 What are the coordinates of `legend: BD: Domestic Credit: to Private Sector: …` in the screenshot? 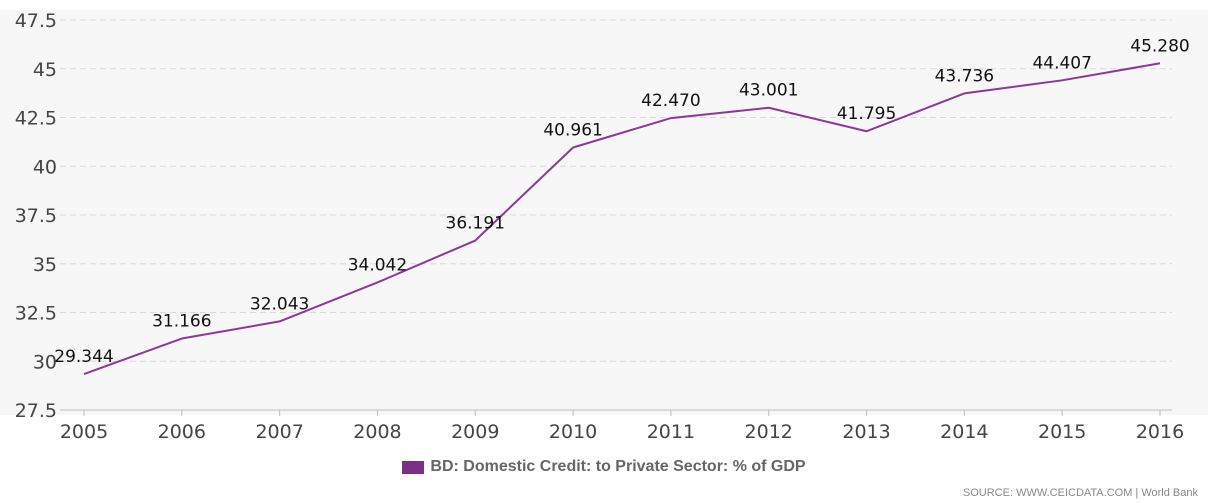 It's located at (604, 467).